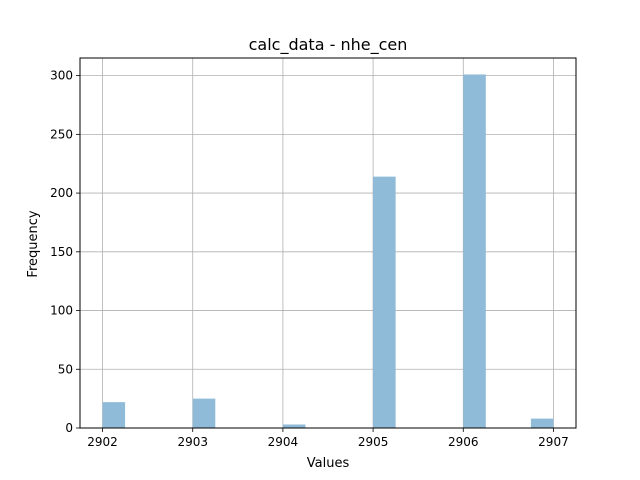  I want to click on y-tick-label: 100, so click(61, 311).